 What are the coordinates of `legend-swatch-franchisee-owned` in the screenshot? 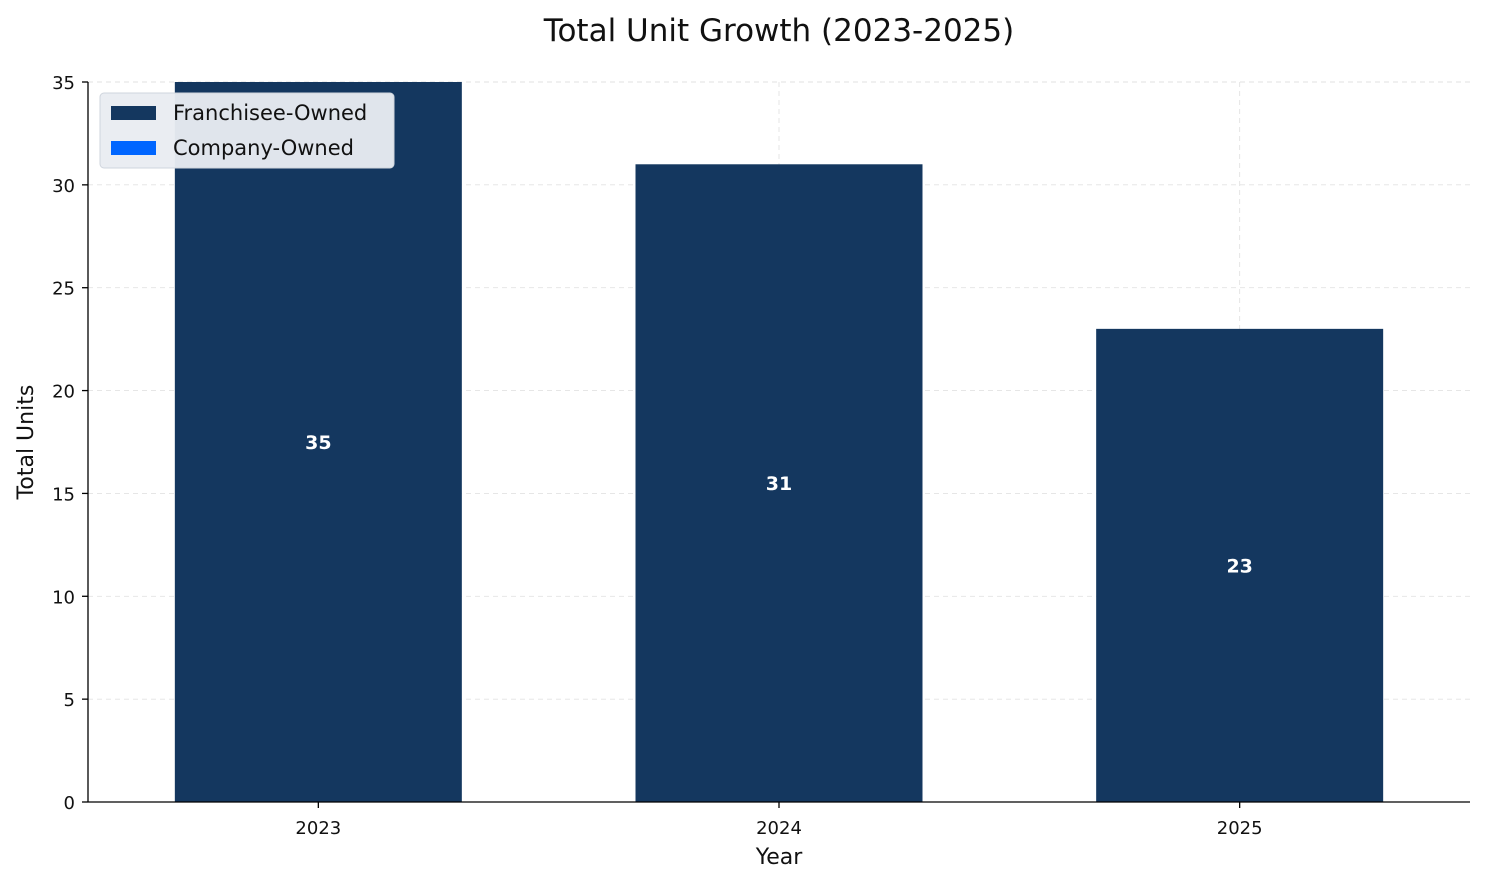 It's located at (133, 113).